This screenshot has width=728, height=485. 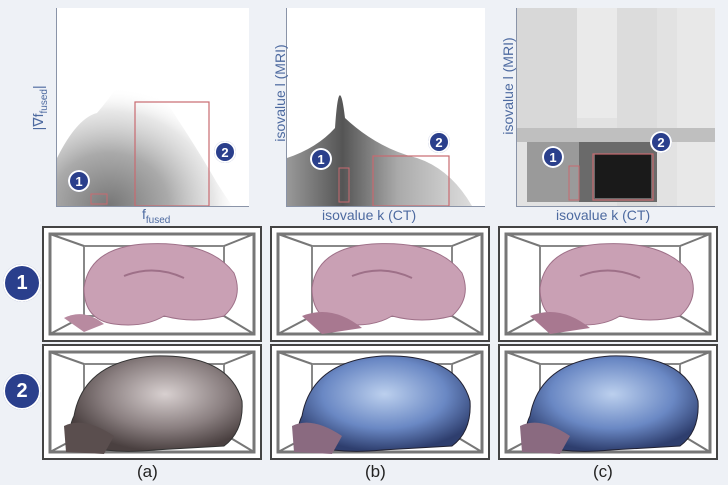 What do you see at coordinates (40, 108) in the screenshot?
I see `plot-a-y-axis-label: |∇ffused|` at bounding box center [40, 108].